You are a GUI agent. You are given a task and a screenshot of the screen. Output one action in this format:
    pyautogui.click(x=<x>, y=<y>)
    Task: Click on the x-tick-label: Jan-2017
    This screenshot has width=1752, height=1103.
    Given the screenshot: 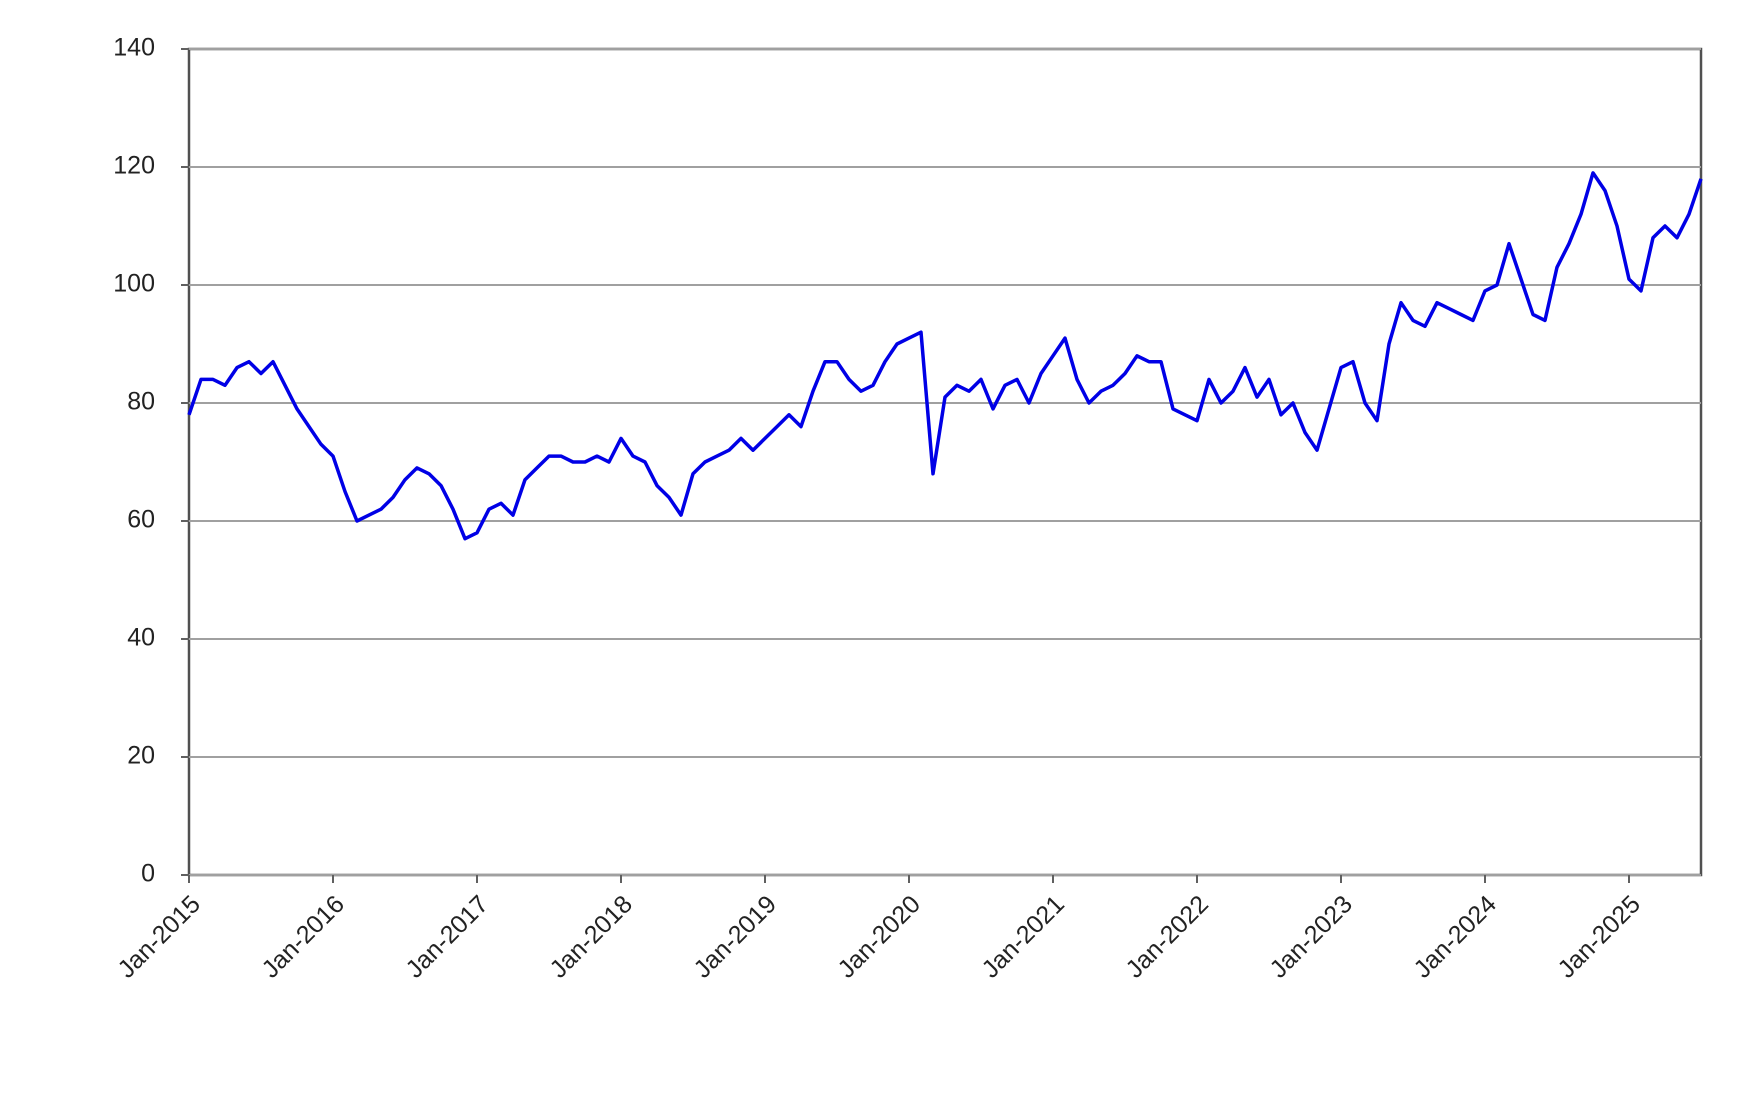 What is the action you would take?
    pyautogui.click(x=447, y=937)
    